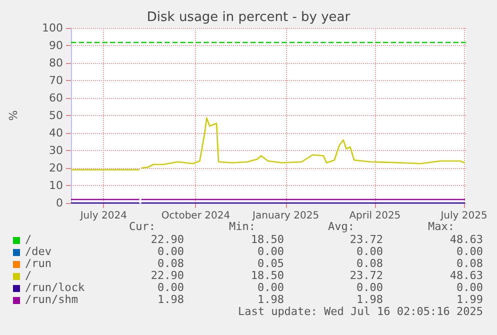  What do you see at coordinates (286, 216) in the screenshot?
I see `x-tick-label: January 2025` at bounding box center [286, 216].